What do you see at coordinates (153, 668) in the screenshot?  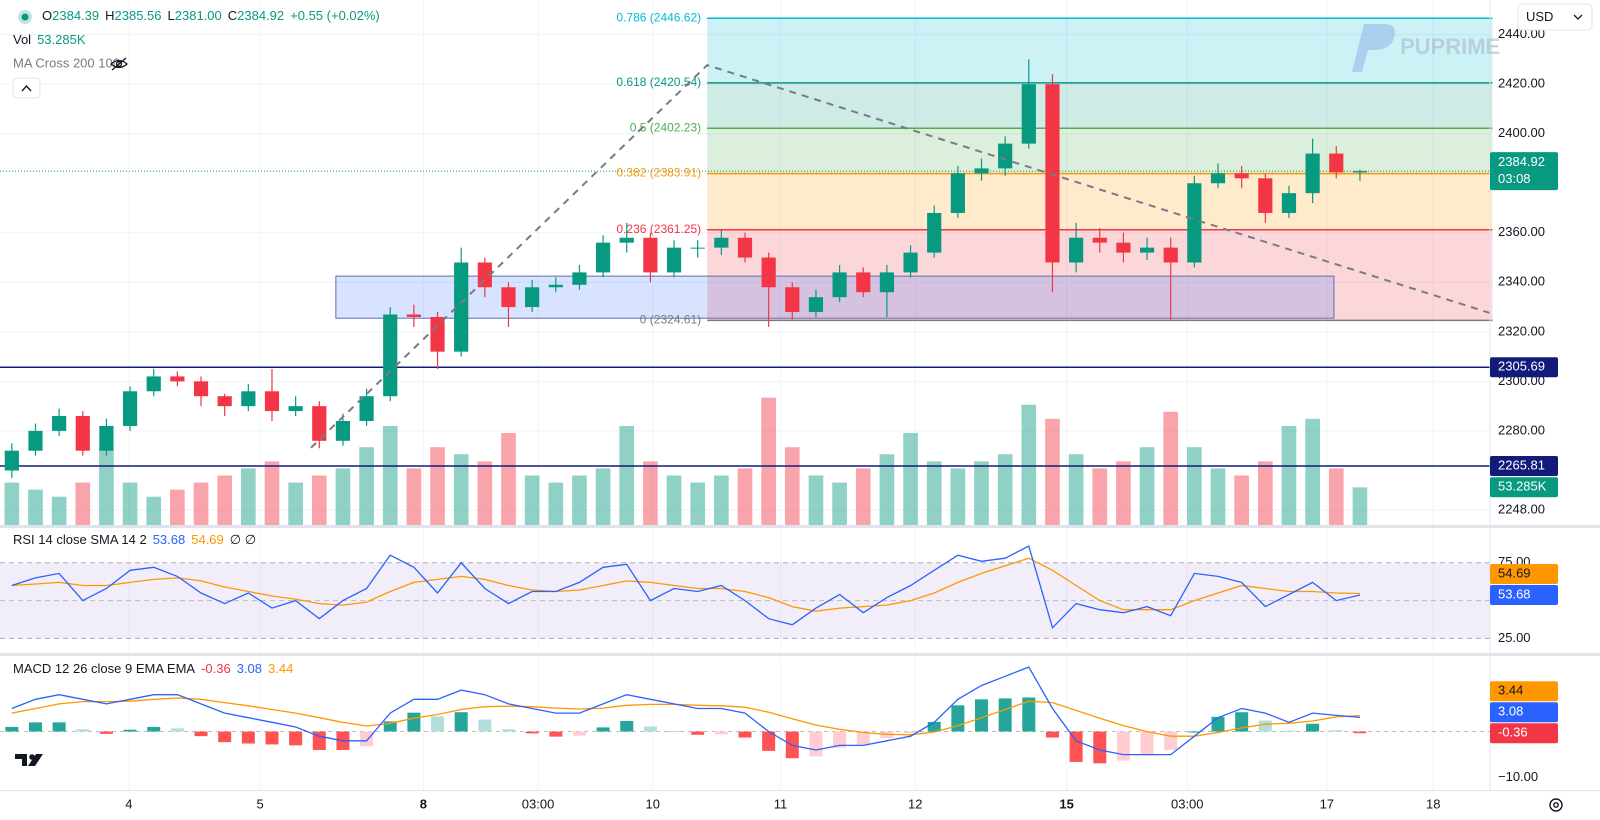 I see `macd-legend: MACD 12 26 close 9 EMA EMA -0.36 3.08 3.44` at bounding box center [153, 668].